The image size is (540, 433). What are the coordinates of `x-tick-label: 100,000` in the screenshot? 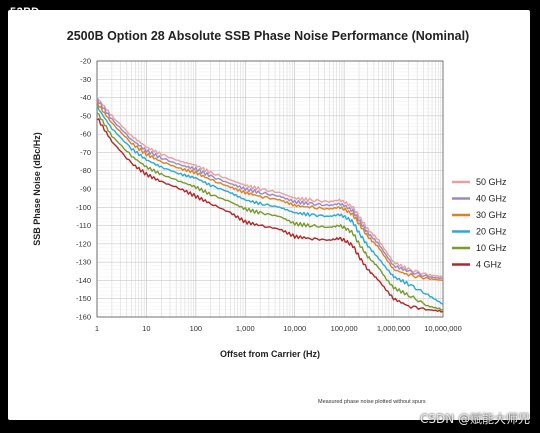 It's located at (344, 328).